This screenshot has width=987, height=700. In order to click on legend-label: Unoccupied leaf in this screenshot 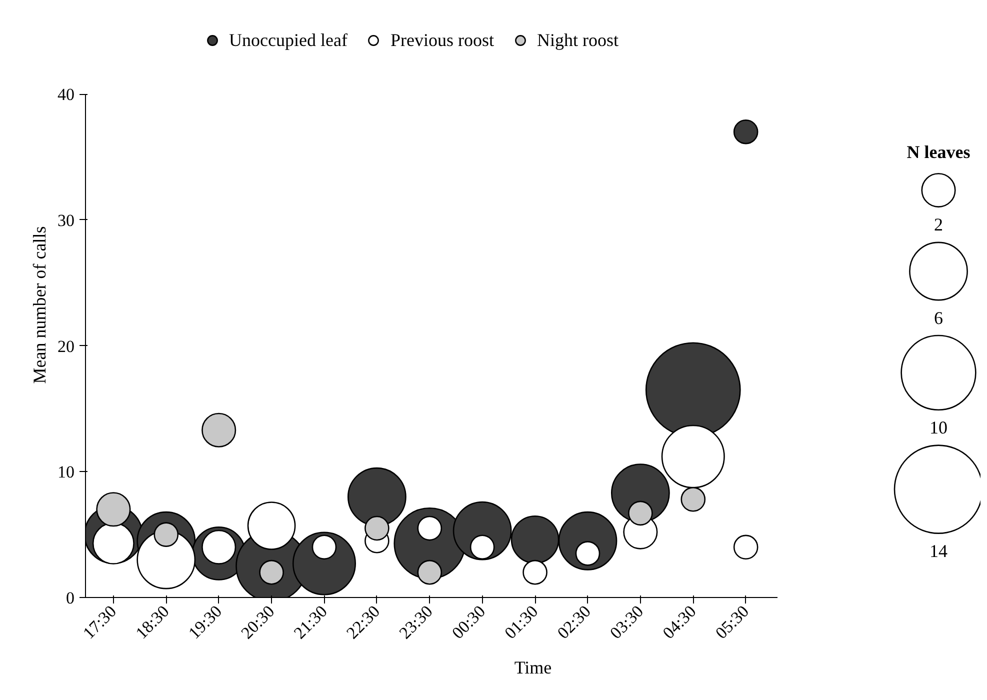, I will do `click(288, 40)`.